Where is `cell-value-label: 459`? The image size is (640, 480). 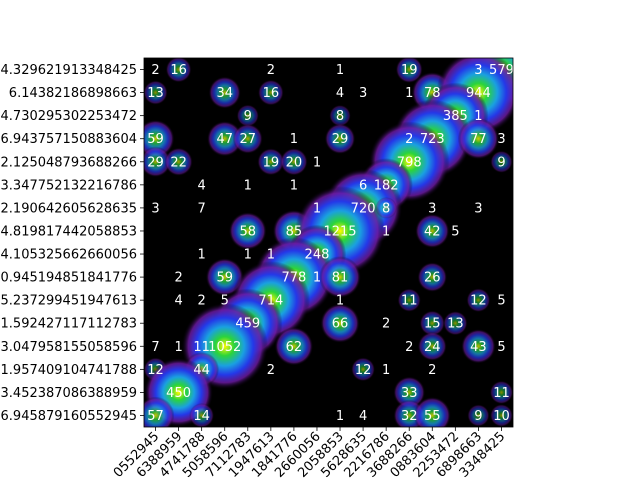
cell-value-label: 459 is located at coordinates (247, 324).